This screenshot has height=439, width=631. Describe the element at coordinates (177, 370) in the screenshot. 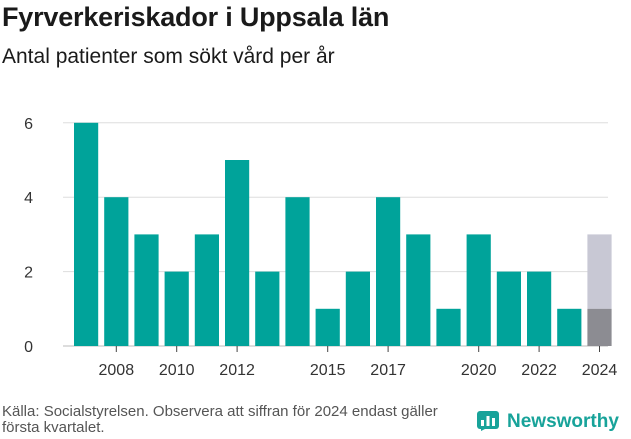

I see `x-tick-label: 2010` at that location.